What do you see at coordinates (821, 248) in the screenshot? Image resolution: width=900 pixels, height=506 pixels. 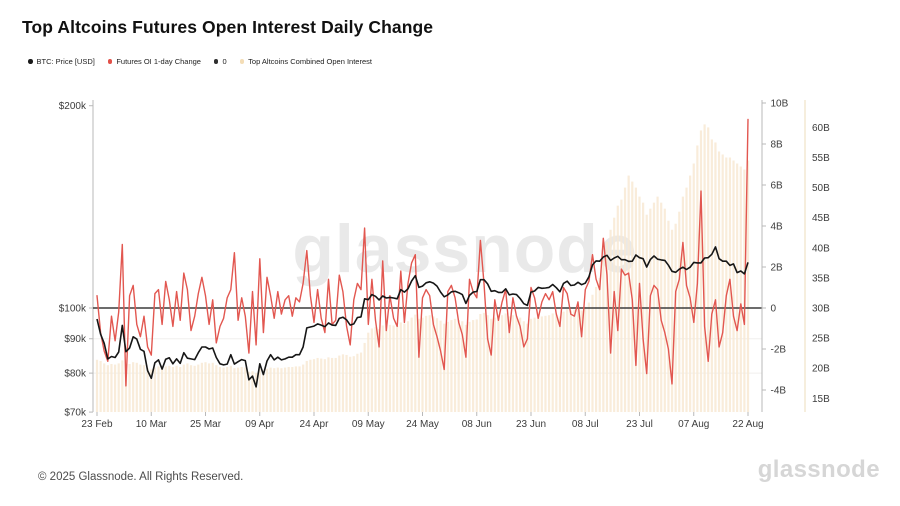 I see `y-axis-oi-total-tick-label: 40B` at bounding box center [821, 248].